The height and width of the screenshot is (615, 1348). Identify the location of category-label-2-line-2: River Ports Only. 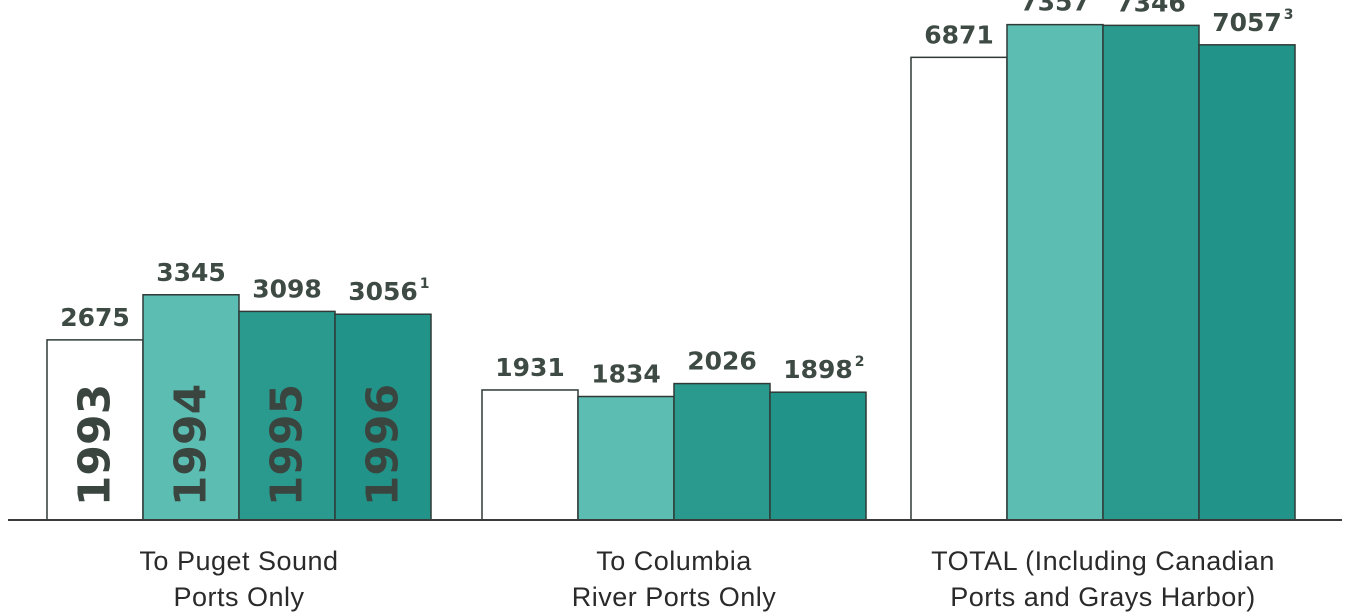
(674, 597).